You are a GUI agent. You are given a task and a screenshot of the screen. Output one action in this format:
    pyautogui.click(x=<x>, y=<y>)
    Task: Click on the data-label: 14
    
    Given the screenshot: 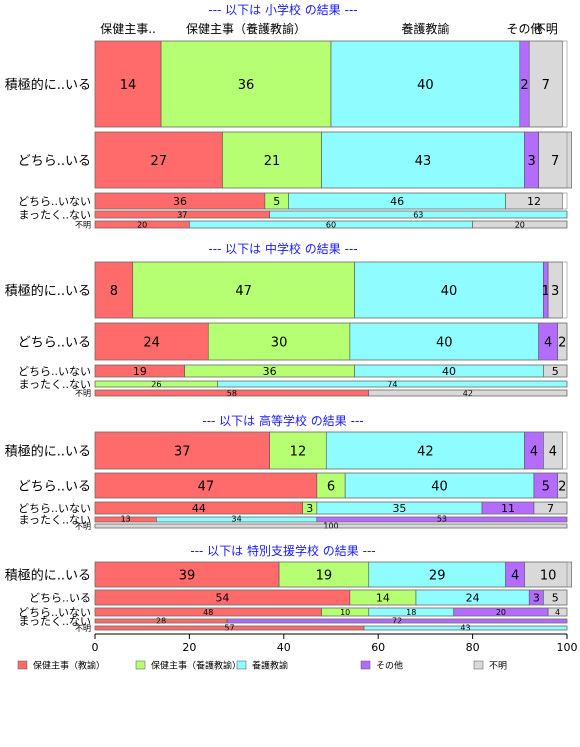 What is the action you would take?
    pyautogui.click(x=383, y=598)
    